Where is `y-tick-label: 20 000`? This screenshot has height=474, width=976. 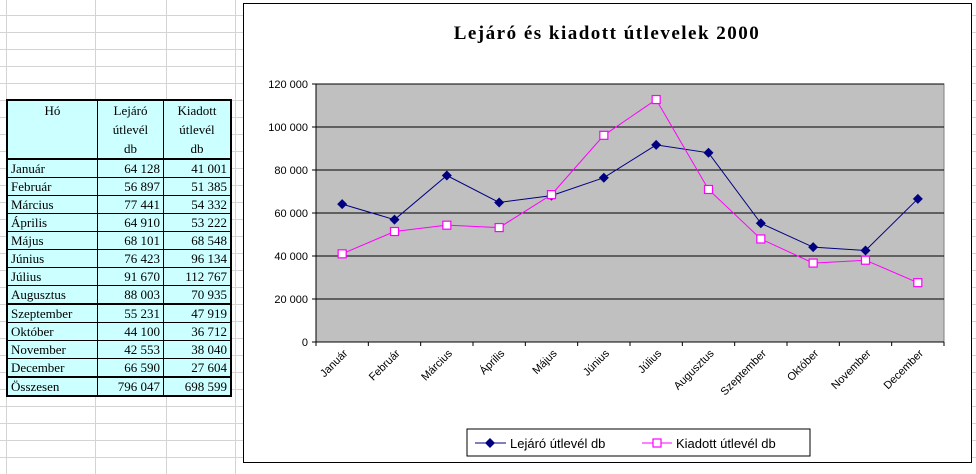 y-tick-label: 20 000 is located at coordinates (291, 300).